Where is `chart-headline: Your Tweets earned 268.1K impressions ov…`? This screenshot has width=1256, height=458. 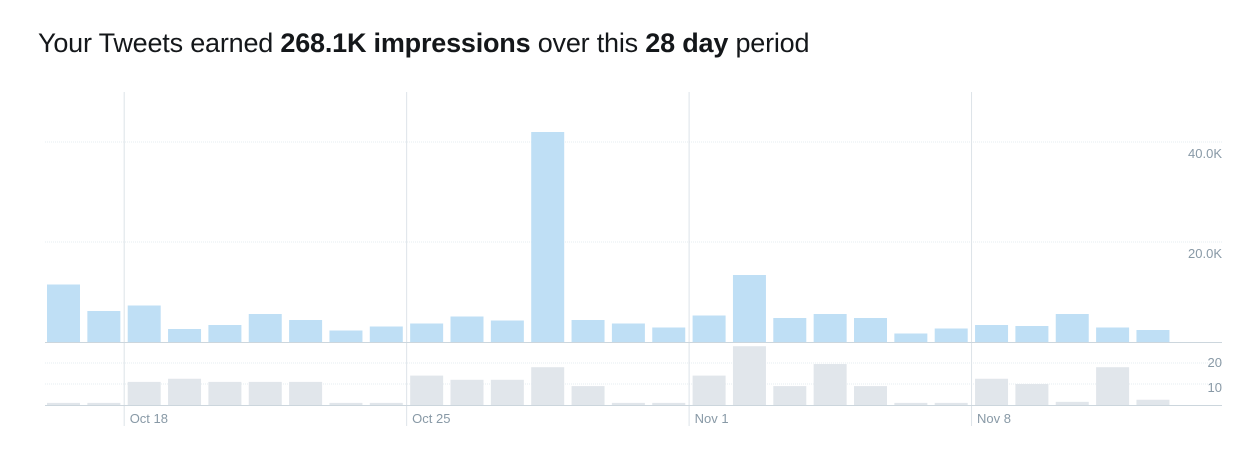 chart-headline: Your Tweets earned 268.1K impressions ov… is located at coordinates (423, 43).